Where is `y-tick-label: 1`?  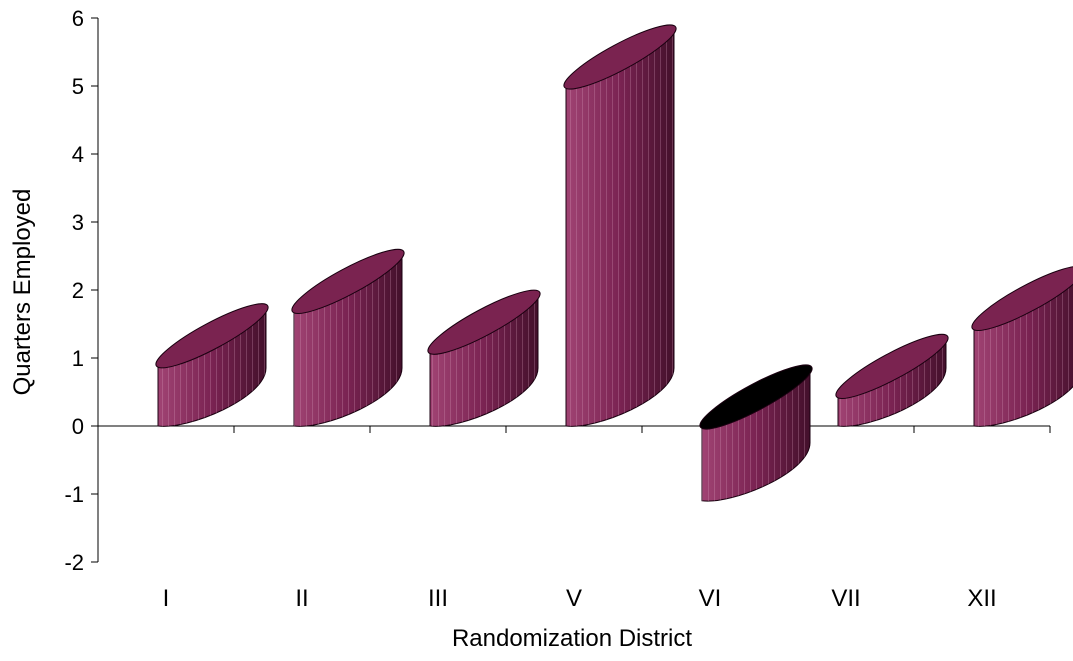
y-tick-label: 1 is located at coordinates (78, 358).